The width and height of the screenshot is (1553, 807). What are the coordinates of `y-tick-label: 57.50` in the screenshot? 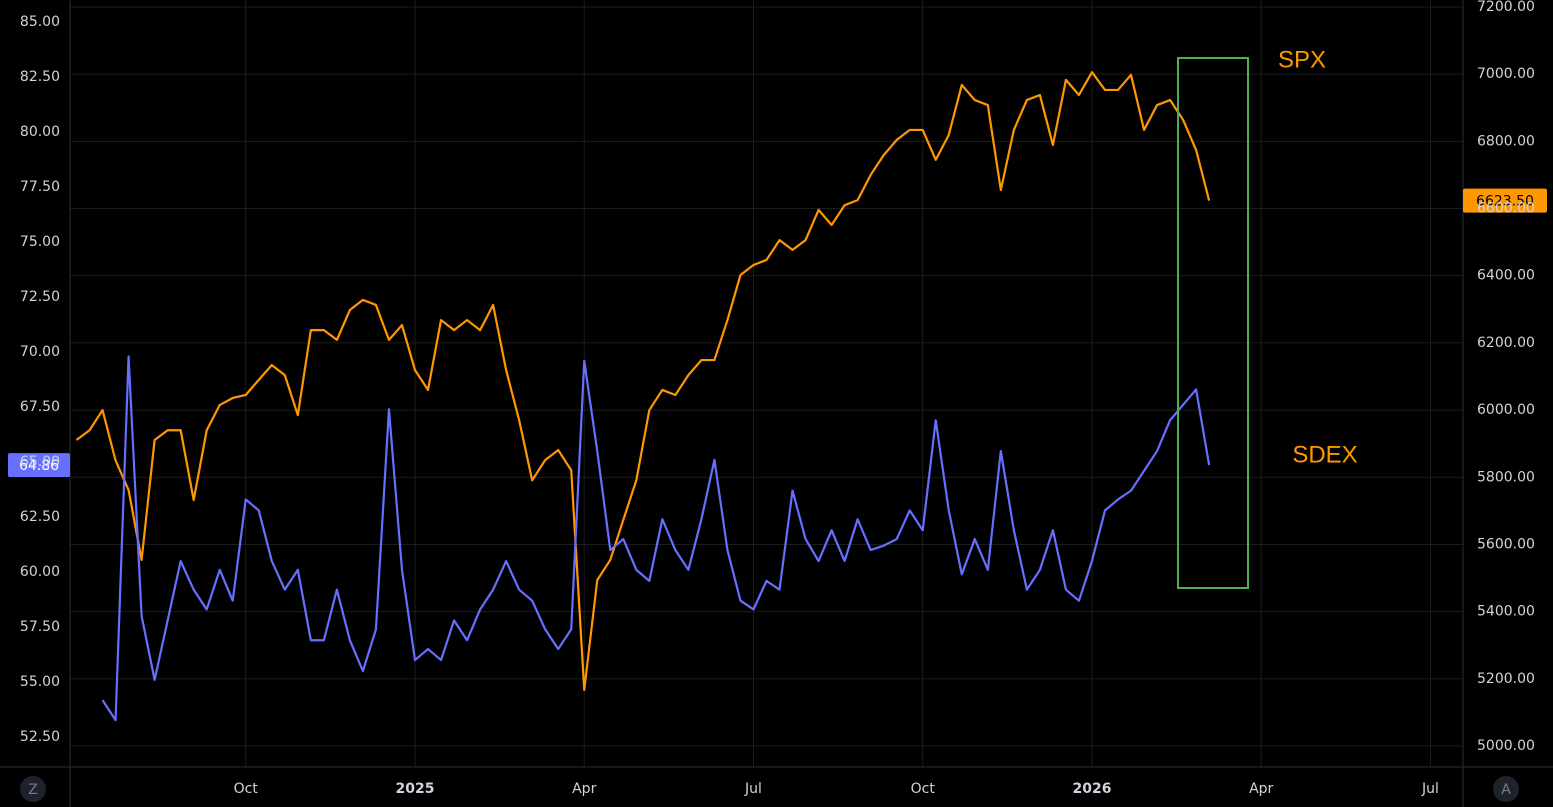 It's located at (40, 627).